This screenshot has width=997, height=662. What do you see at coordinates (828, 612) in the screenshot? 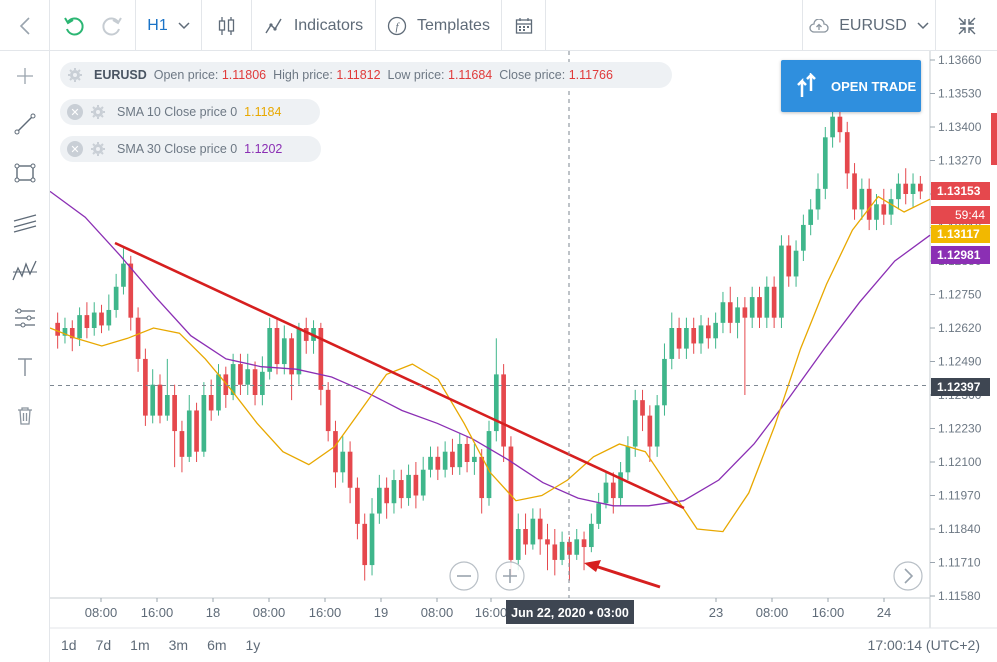
I see `time-tick-label: 16:00` at bounding box center [828, 612].